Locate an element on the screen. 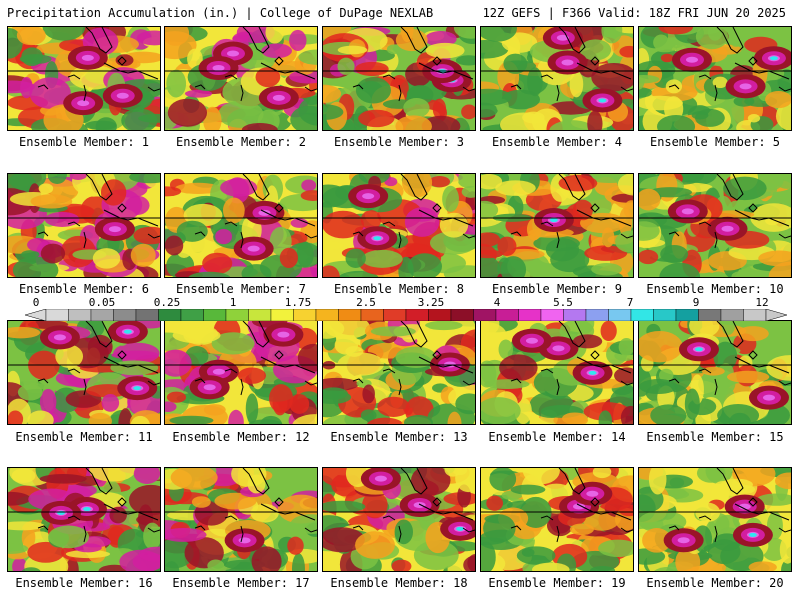 This screenshot has height=600, width=800. colorbar-tick-label: 2.5 is located at coordinates (366, 302).